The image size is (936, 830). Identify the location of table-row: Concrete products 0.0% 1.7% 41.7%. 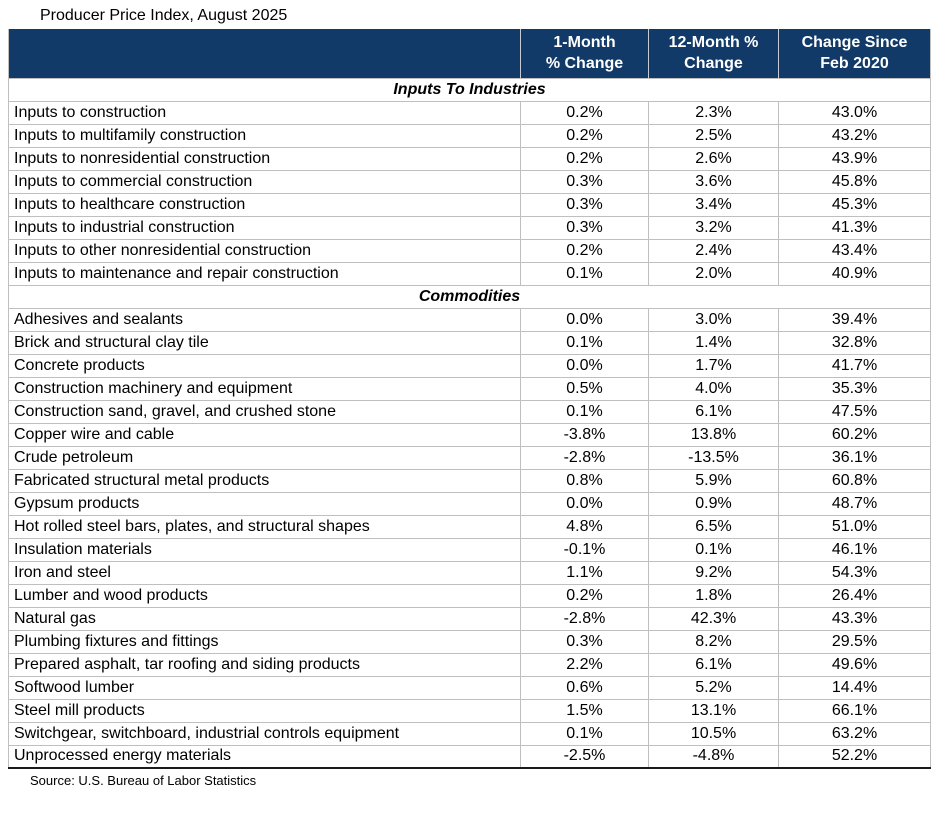
(469, 365).